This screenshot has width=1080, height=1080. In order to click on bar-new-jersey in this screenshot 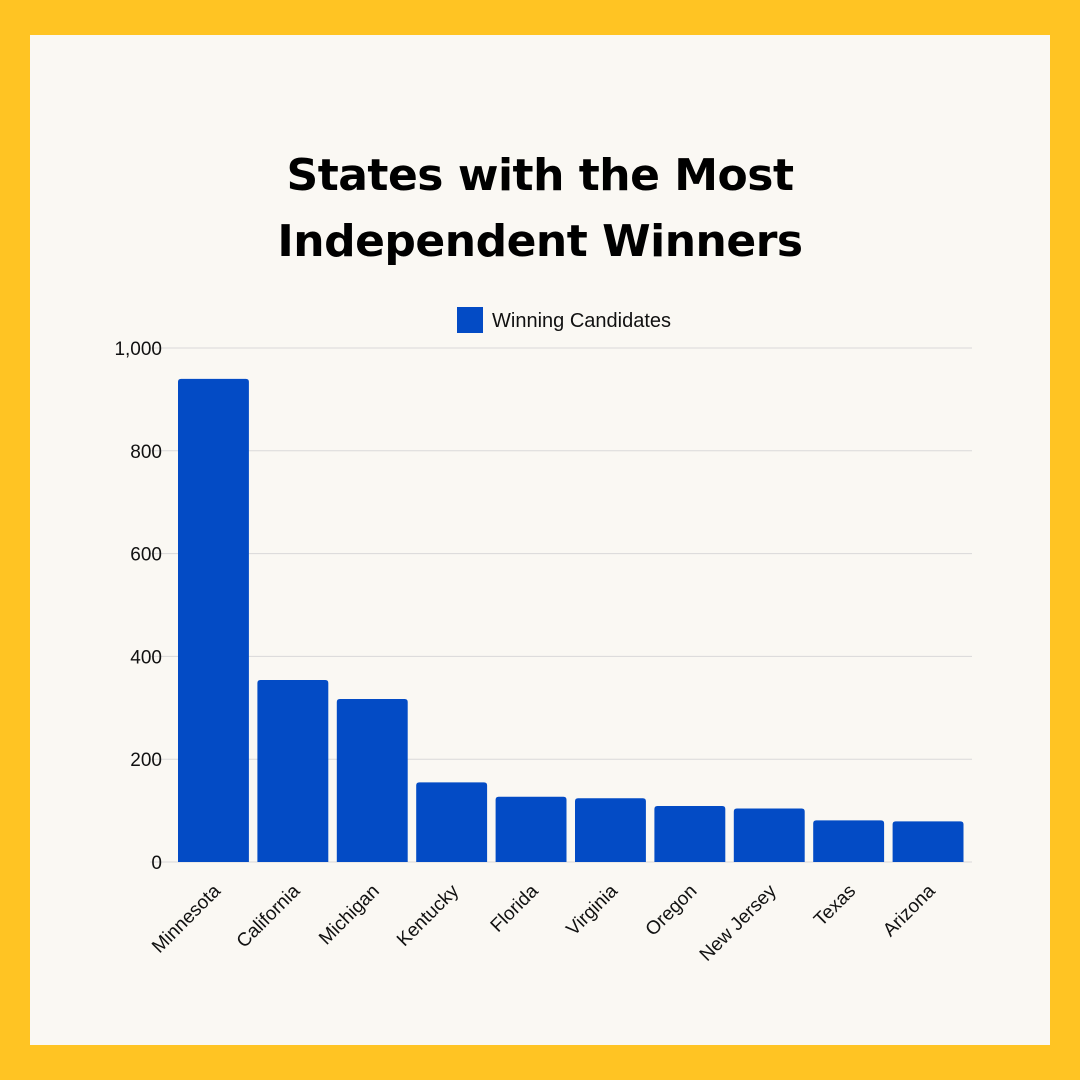, I will do `click(769, 835)`.